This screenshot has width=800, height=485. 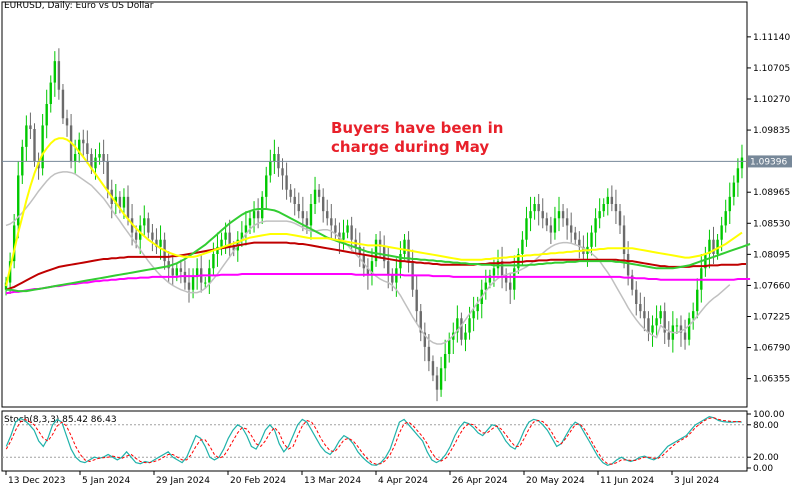 I want to click on price-tick-label: 1.10270, so click(x=771, y=100).